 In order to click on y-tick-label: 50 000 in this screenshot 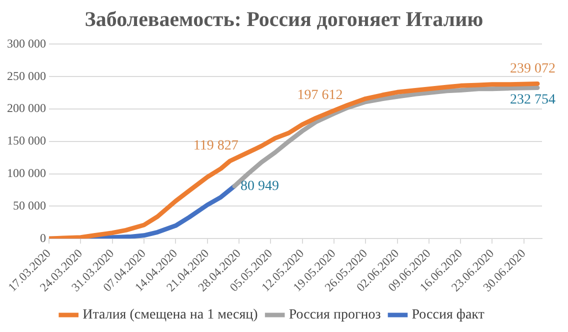, I will do `click(29, 205)`.